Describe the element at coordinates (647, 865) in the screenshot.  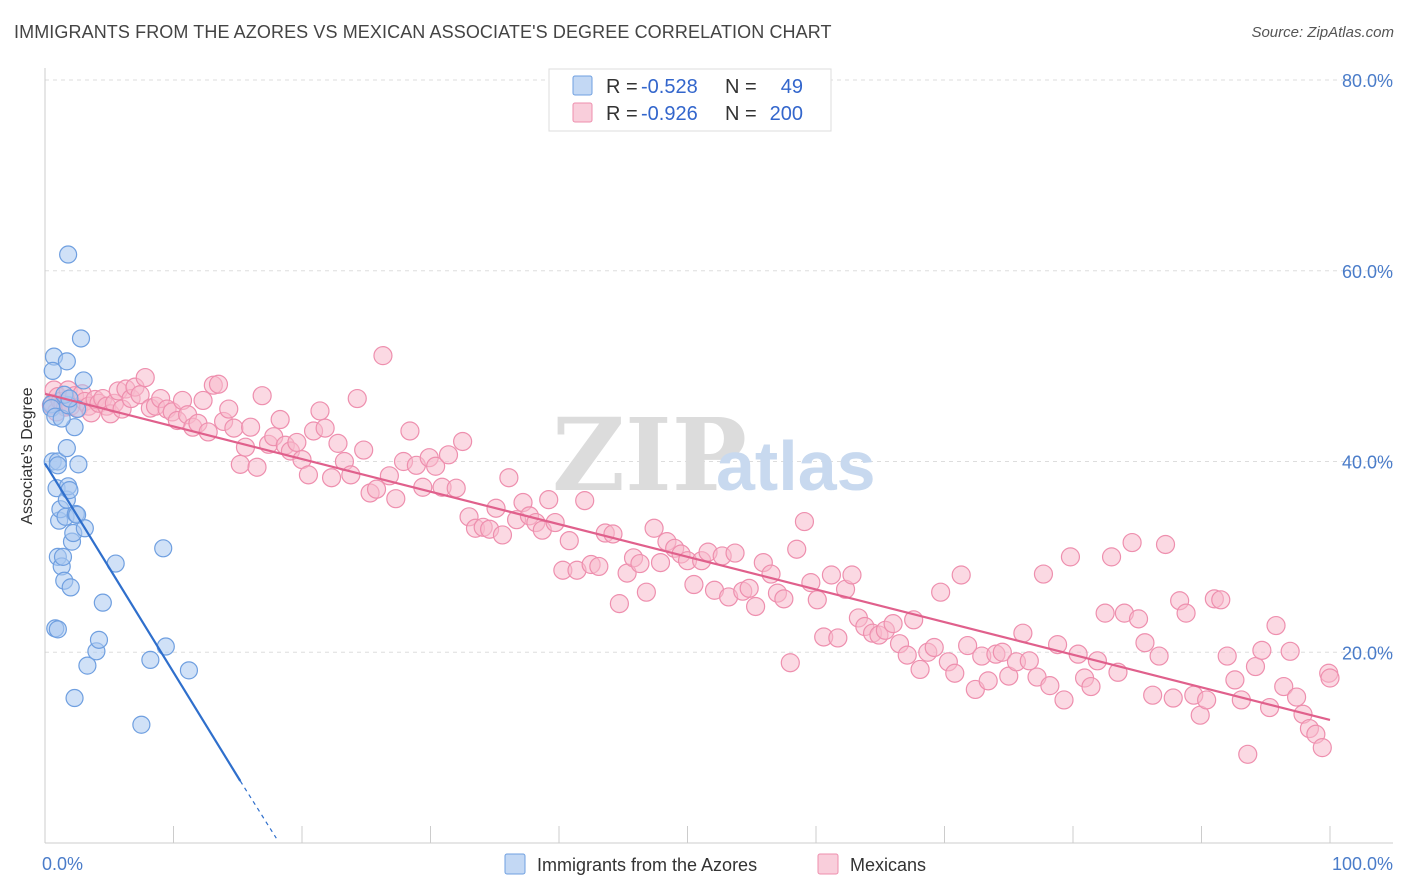
I see `bottom-legend-label-azores: Immigrants from the Azores` at that location.